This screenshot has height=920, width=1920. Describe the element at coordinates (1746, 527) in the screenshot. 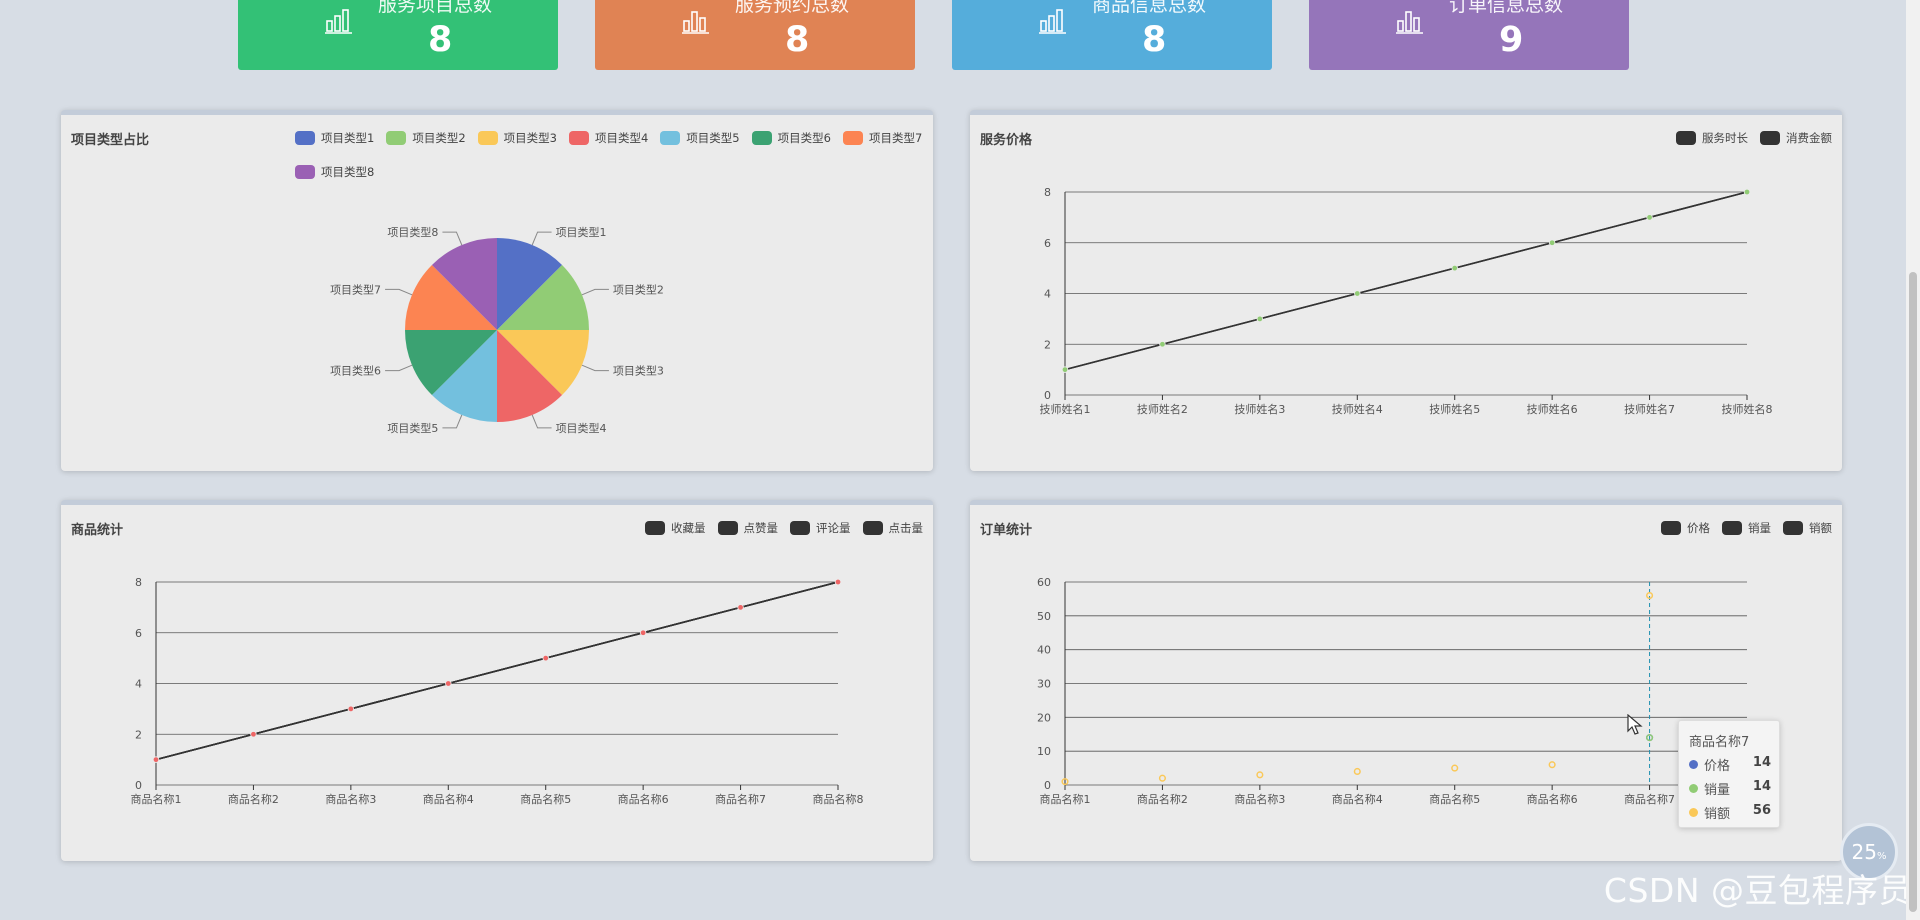

I see `legend-item: 销量` at that location.